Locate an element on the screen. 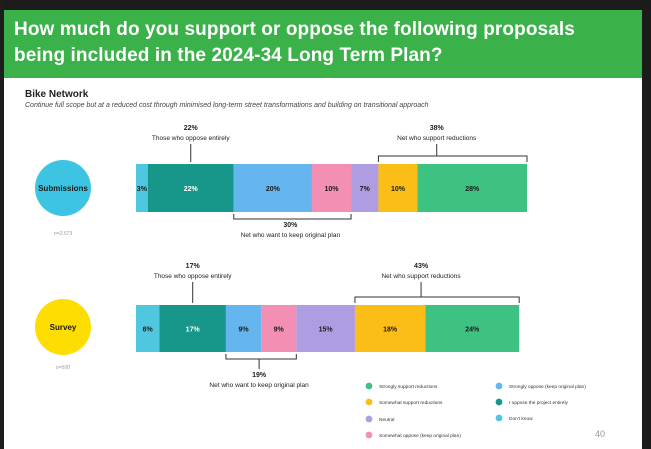  annotation-value: 43% is located at coordinates (421, 266).